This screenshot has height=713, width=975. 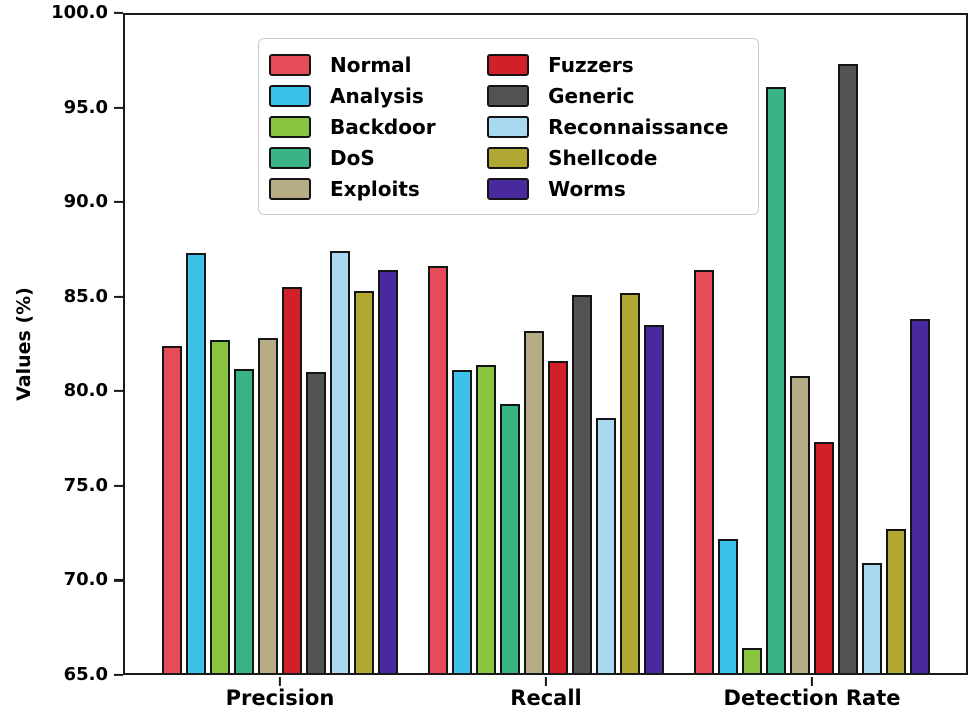 I want to click on y-tick-label-70: 70.0, so click(x=85, y=580).